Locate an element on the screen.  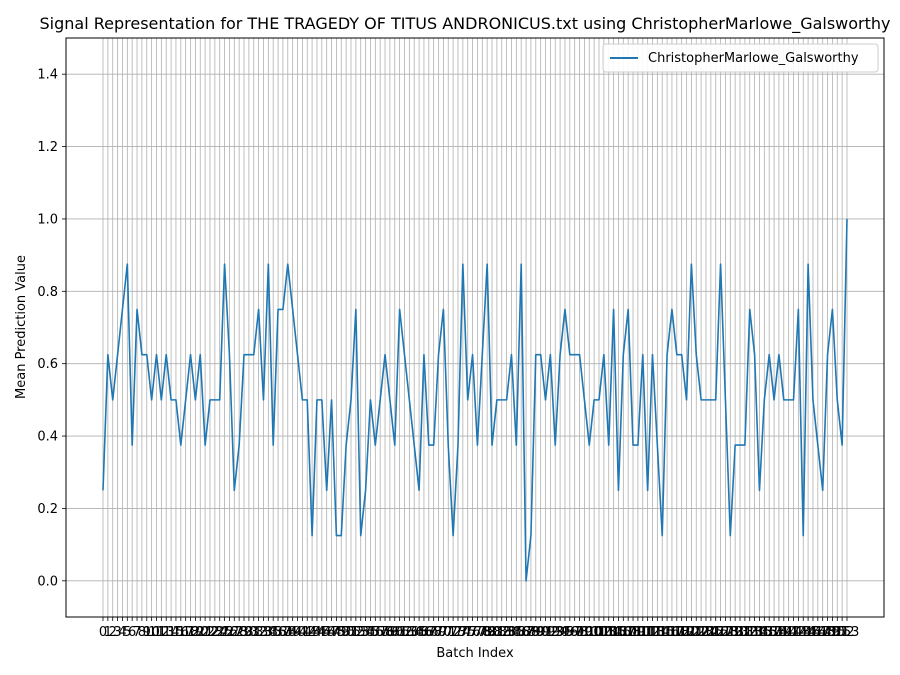
x-tick-label: 114 is located at coordinates (657, 632).